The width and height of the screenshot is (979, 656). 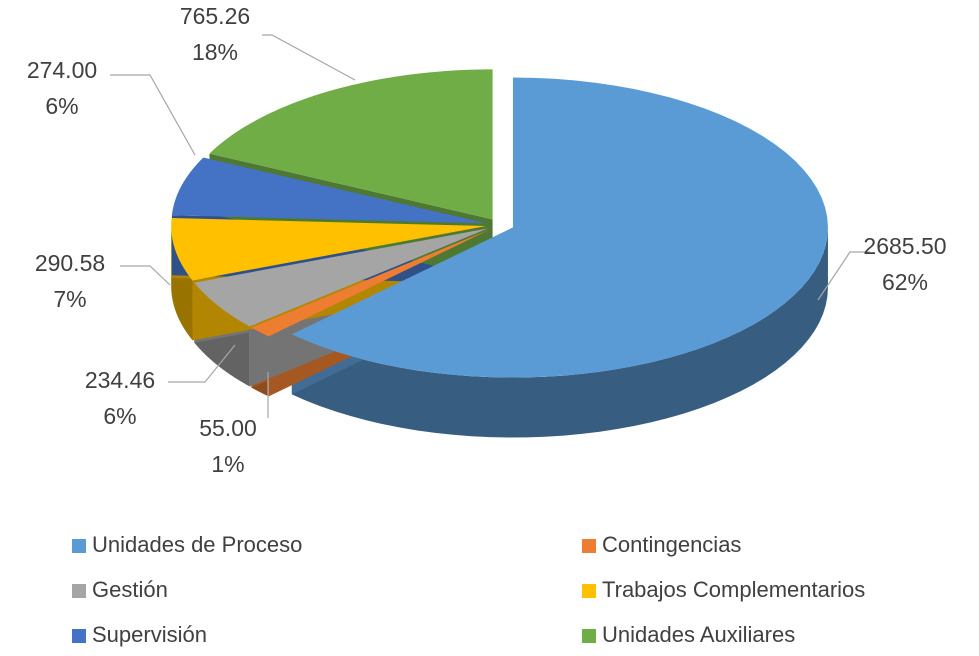 What do you see at coordinates (698, 634) in the screenshot?
I see `legend-label: Unidades Auxiliares` at bounding box center [698, 634].